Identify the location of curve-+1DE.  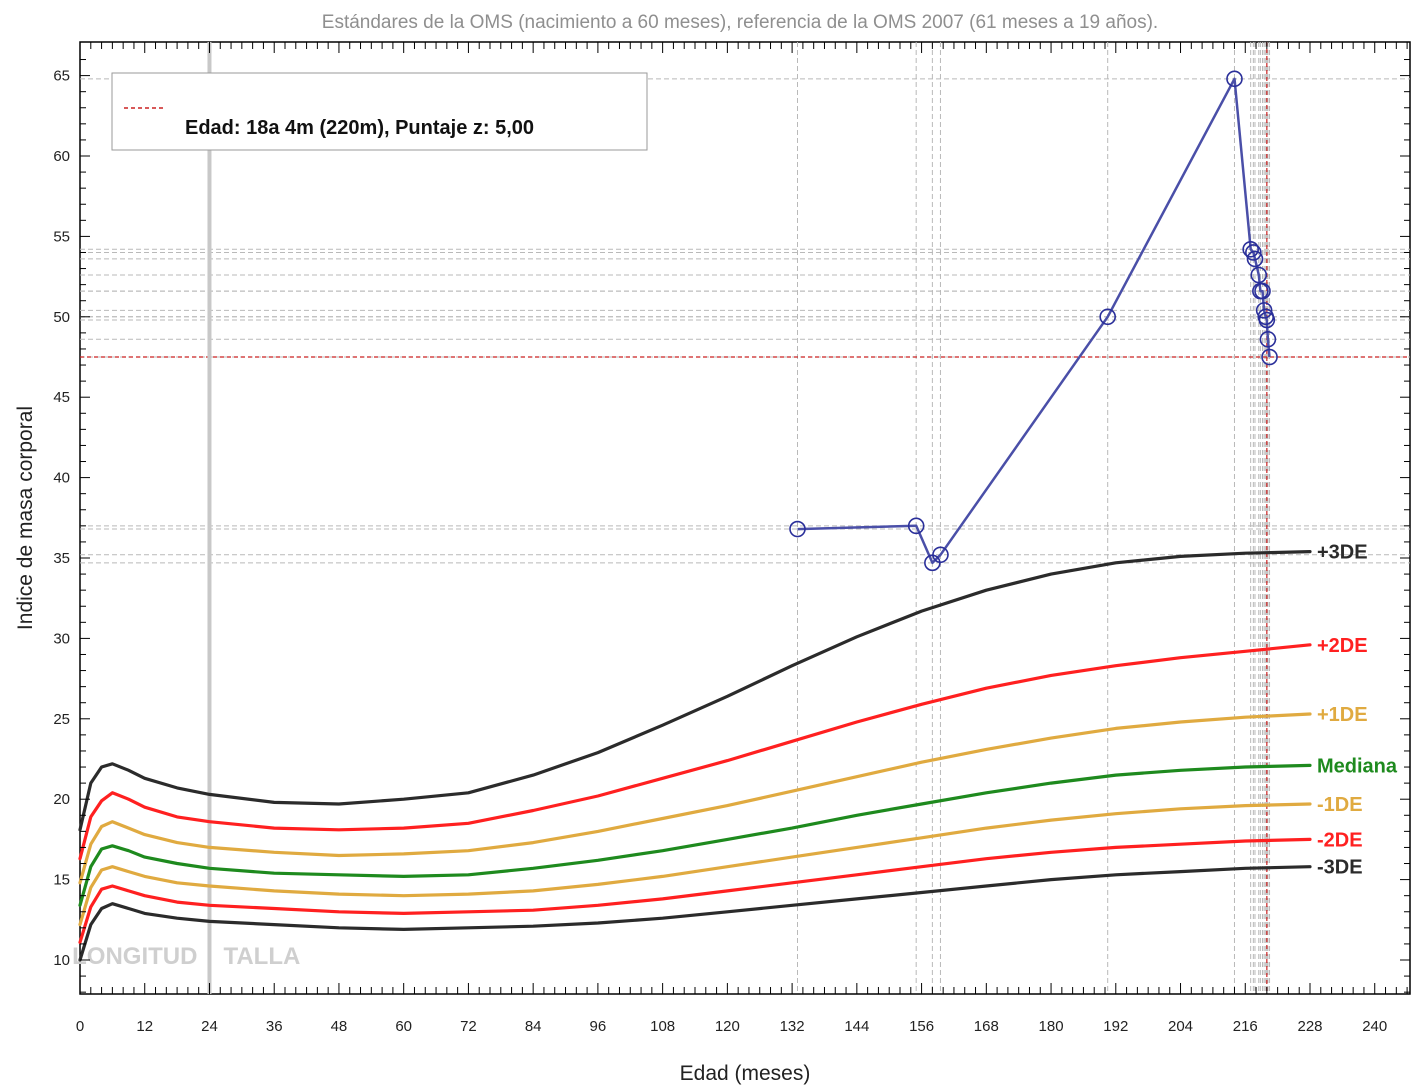
(695, 798).